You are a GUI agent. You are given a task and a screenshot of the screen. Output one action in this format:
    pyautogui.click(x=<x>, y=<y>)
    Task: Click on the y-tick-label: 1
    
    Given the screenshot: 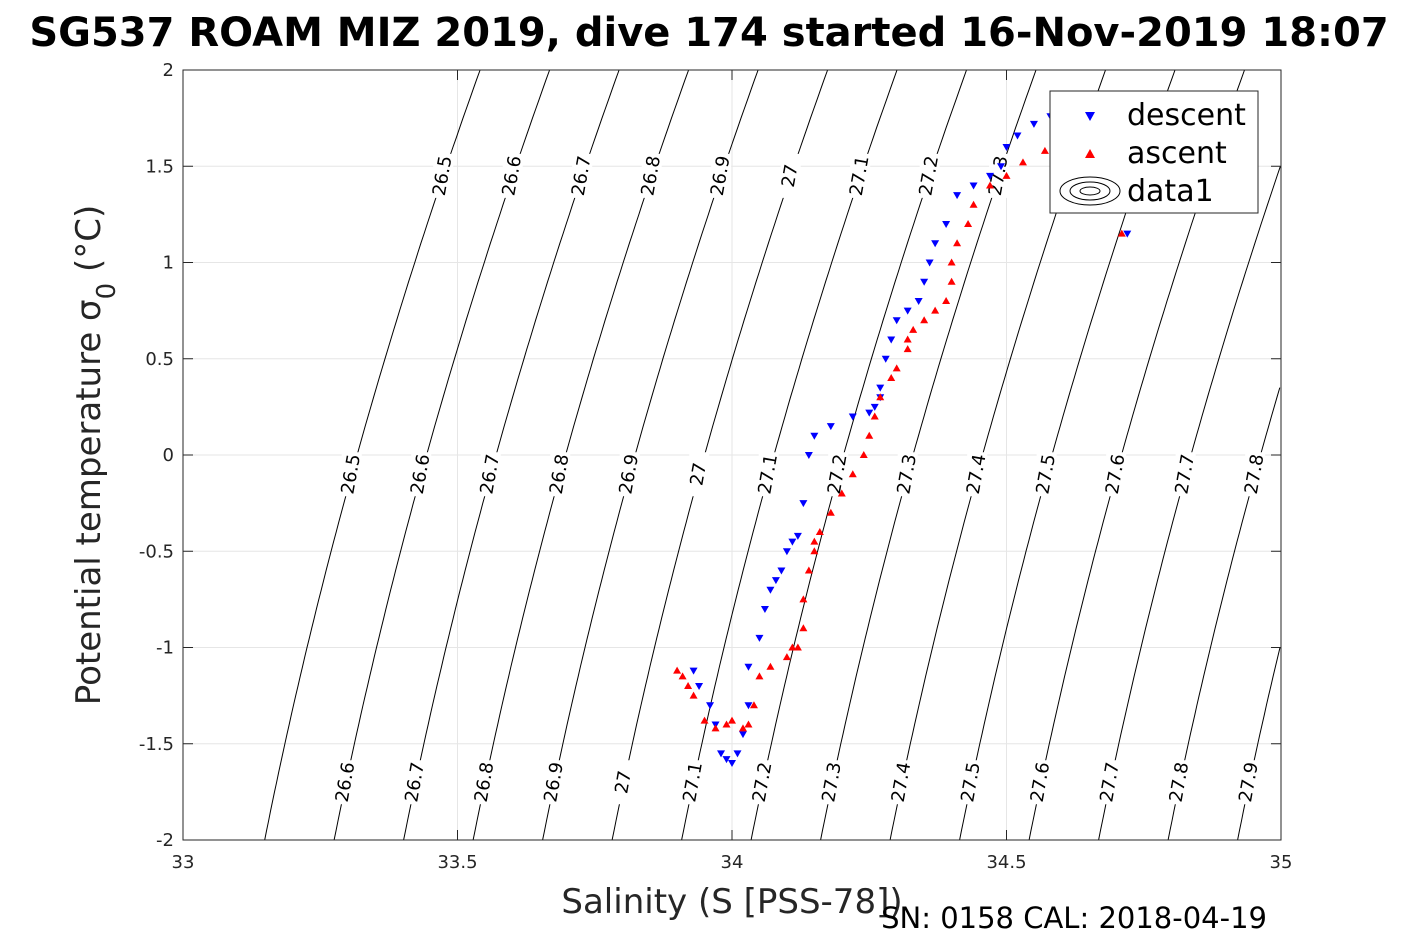 What is the action you would take?
    pyautogui.click(x=168, y=263)
    